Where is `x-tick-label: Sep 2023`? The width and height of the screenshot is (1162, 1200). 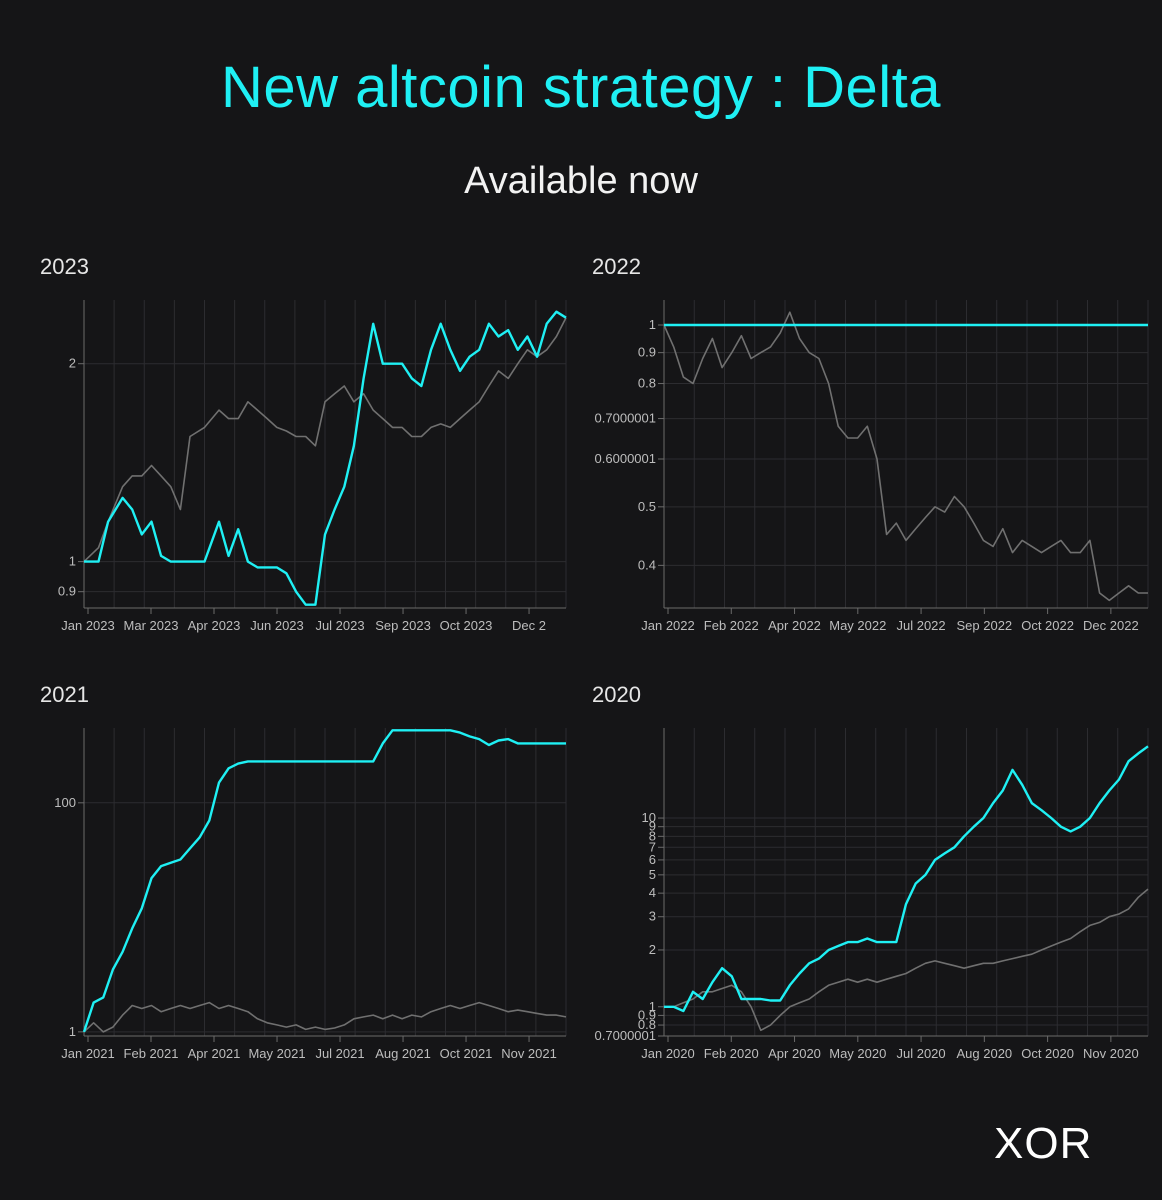 x-tick-label: Sep 2023 is located at coordinates (403, 625).